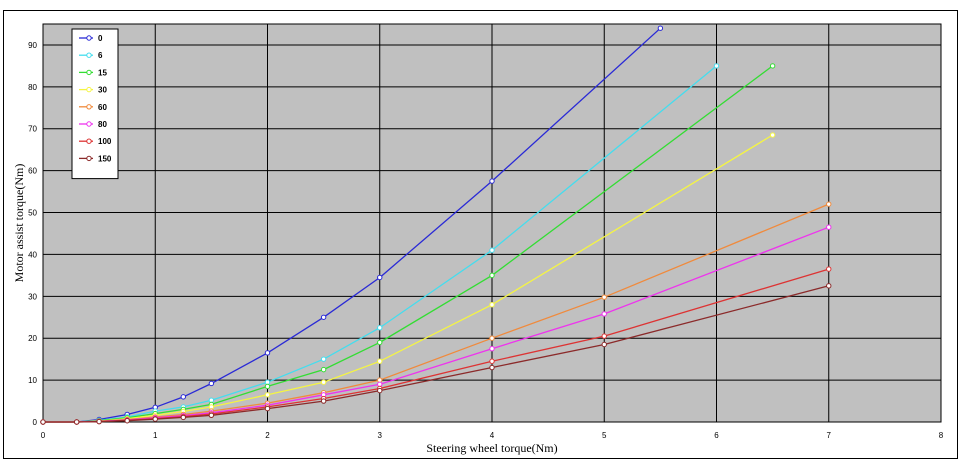 This screenshot has width=962, height=469. Describe the element at coordinates (93, 124) in the screenshot. I see `legend-item-80: 80` at that location.